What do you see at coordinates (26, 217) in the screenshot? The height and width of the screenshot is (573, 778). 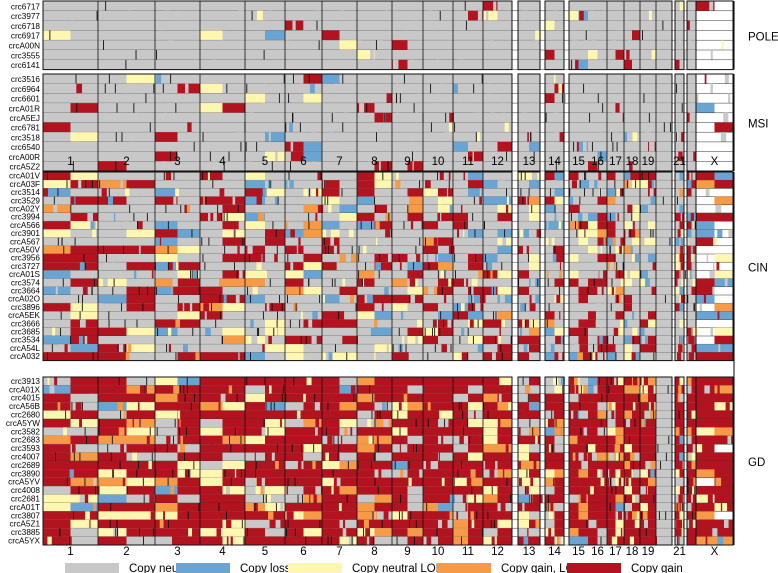 I see `sample-label: crc3994` at bounding box center [26, 217].